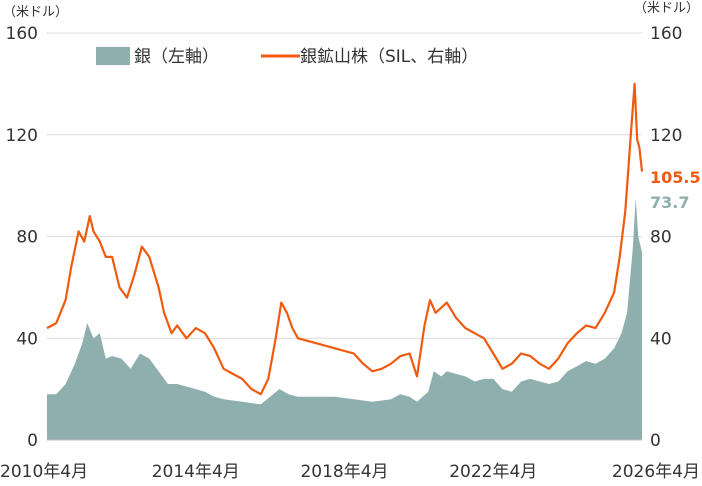  Describe the element at coordinates (389, 57) in the screenshot. I see `legend-sil-label: 銀鉱山株（SIL、右軸）` at that location.